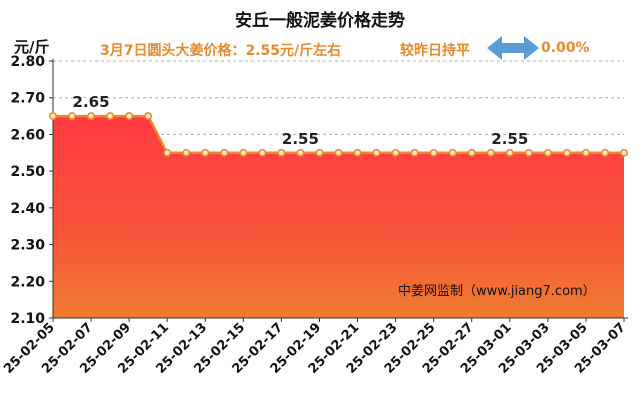 The image size is (640, 410). What do you see at coordinates (301, 120) in the screenshot?
I see `data-labels: 2.65 2.55 2.55` at bounding box center [301, 120].